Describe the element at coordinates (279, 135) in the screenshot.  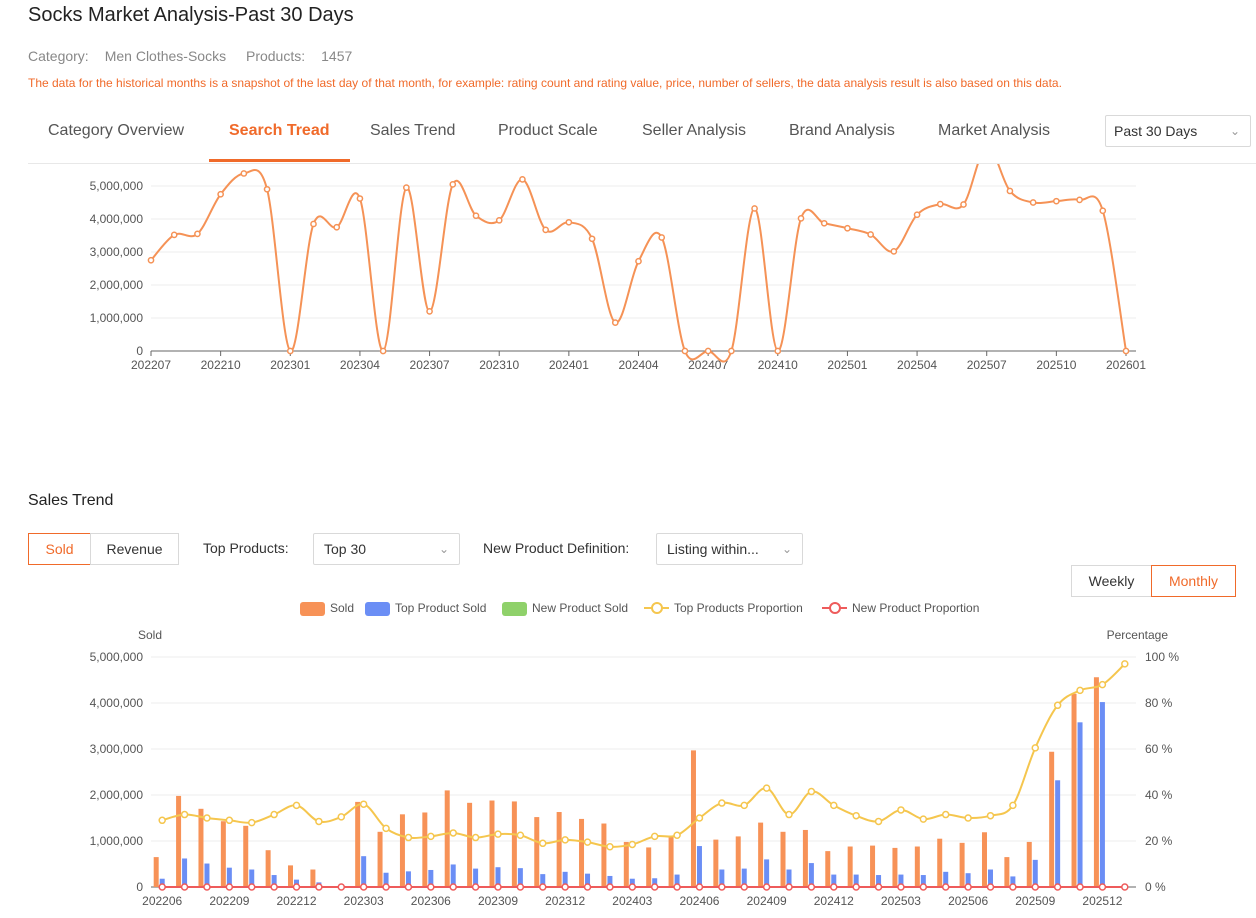
I see `tab-search-tread: Search Tread` at that location.